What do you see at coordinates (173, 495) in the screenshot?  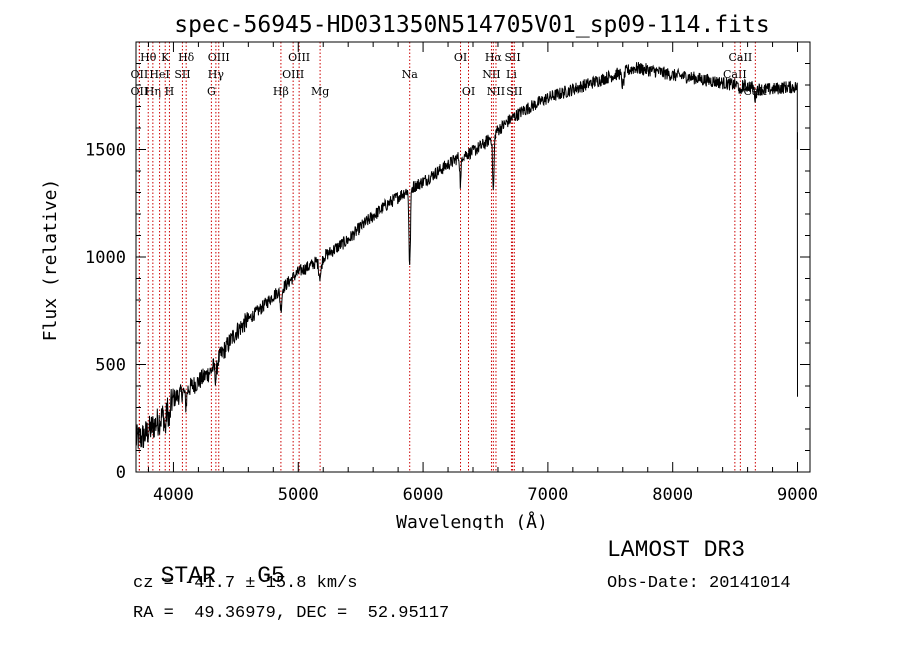 I see `x-tick-label: 4000` at bounding box center [173, 495].